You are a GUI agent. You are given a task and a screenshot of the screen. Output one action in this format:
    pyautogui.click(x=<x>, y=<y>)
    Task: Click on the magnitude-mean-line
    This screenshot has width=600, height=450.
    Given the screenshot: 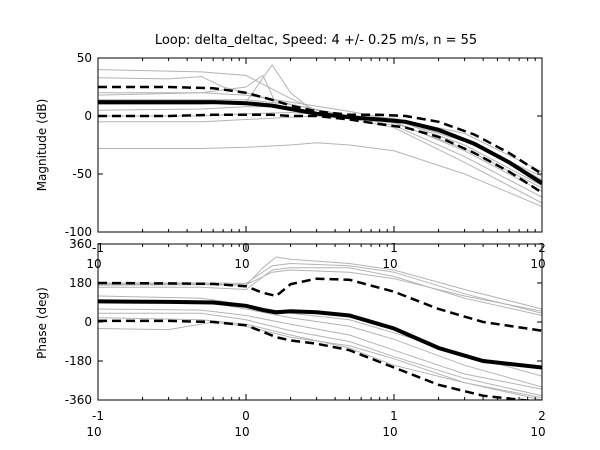 What is the action you would take?
    pyautogui.click(x=320, y=142)
    